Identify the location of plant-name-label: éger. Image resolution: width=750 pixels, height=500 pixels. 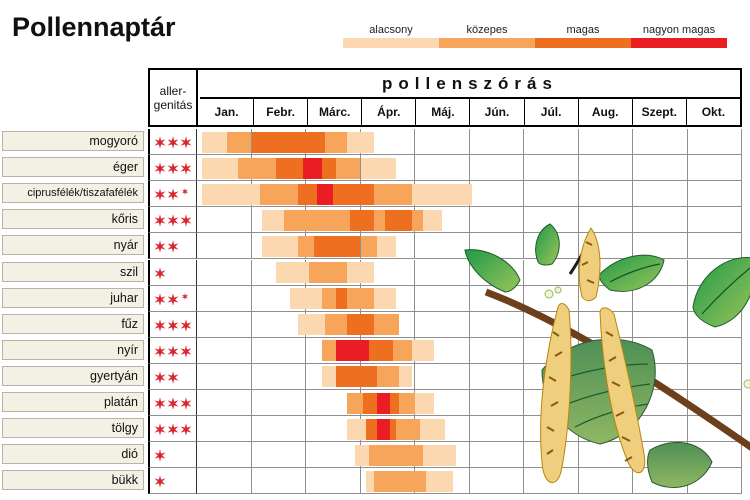
(73, 167).